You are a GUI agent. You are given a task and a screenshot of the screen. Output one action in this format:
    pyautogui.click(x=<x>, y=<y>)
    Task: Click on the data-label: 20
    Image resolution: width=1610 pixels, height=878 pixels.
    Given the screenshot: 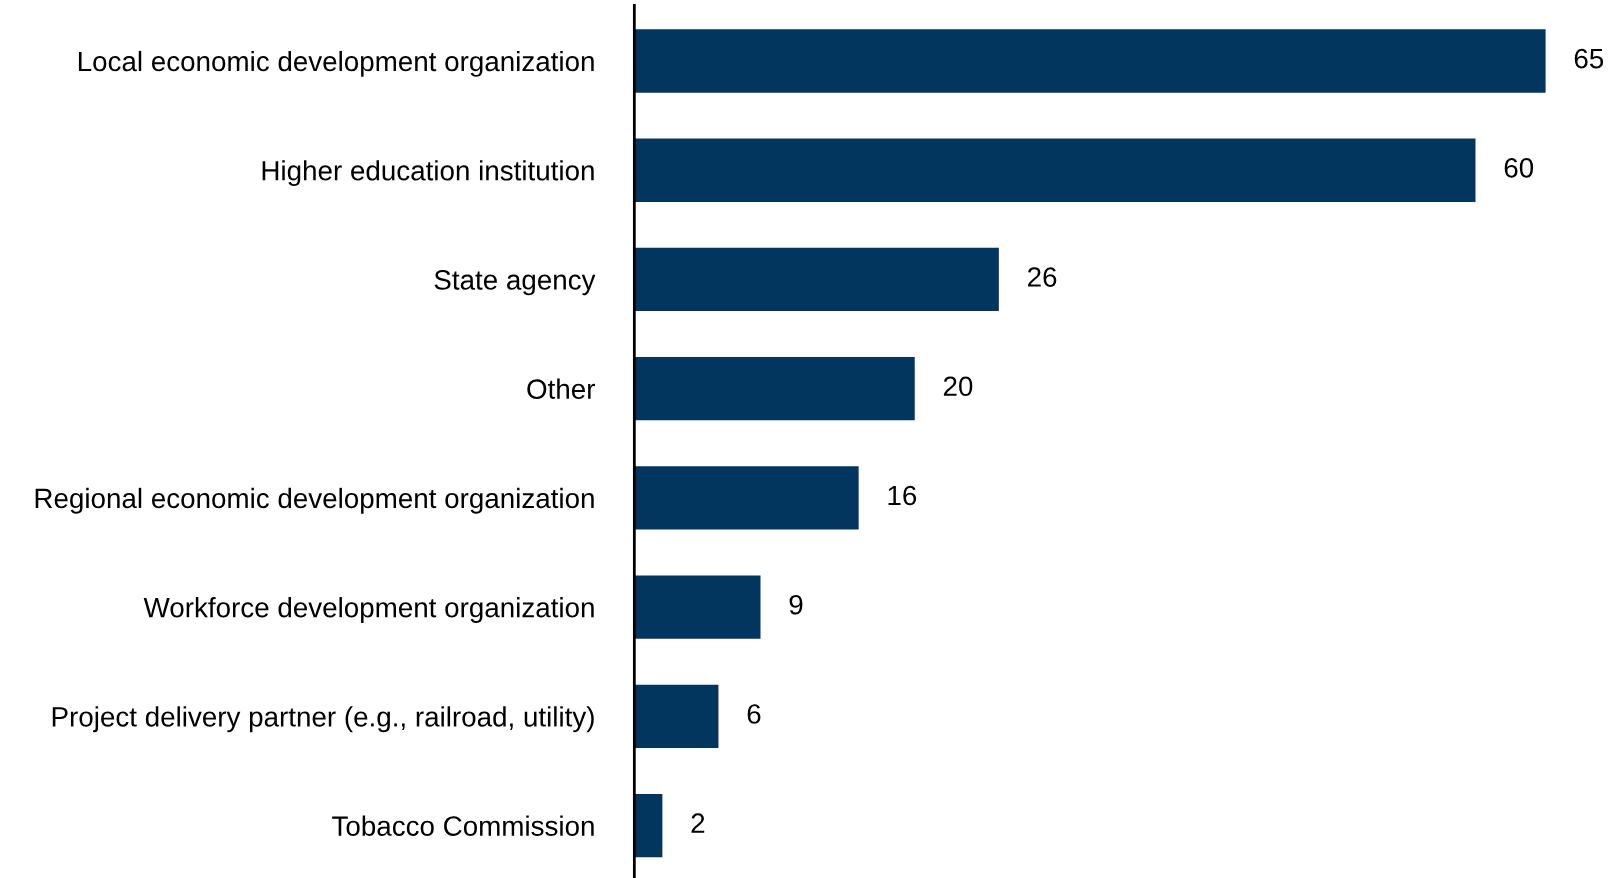 What is the action you would take?
    pyautogui.click(x=958, y=386)
    